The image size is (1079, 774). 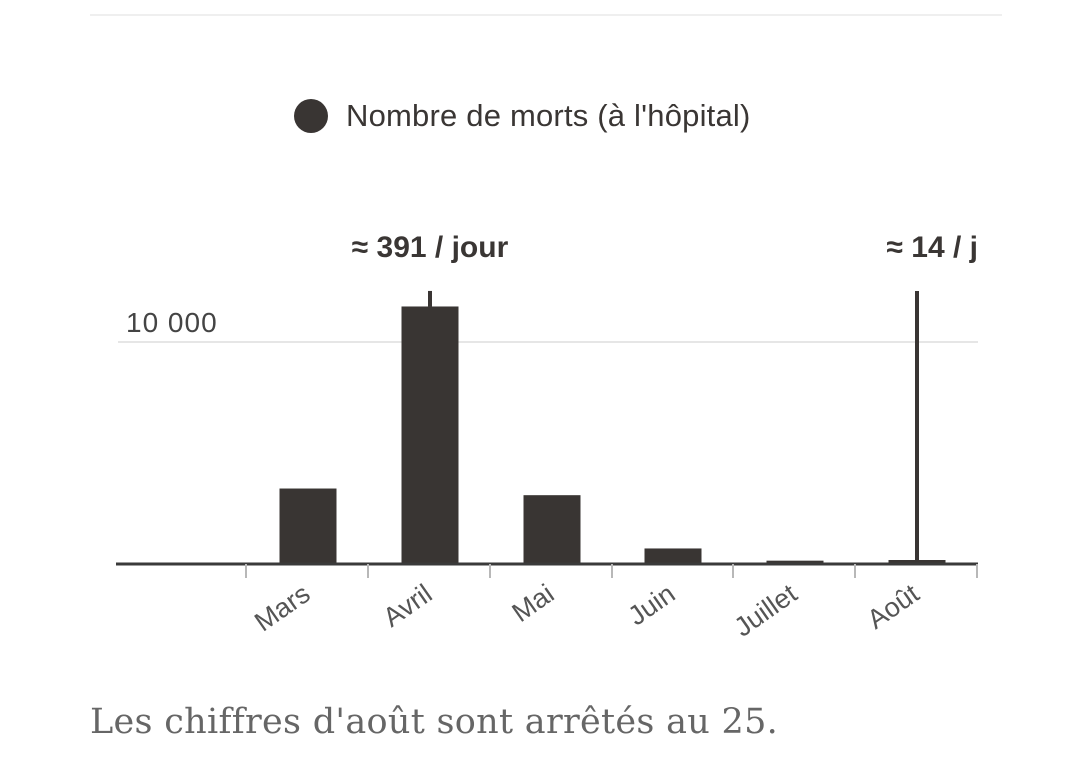 I want to click on legend-swatch, so click(x=311, y=116).